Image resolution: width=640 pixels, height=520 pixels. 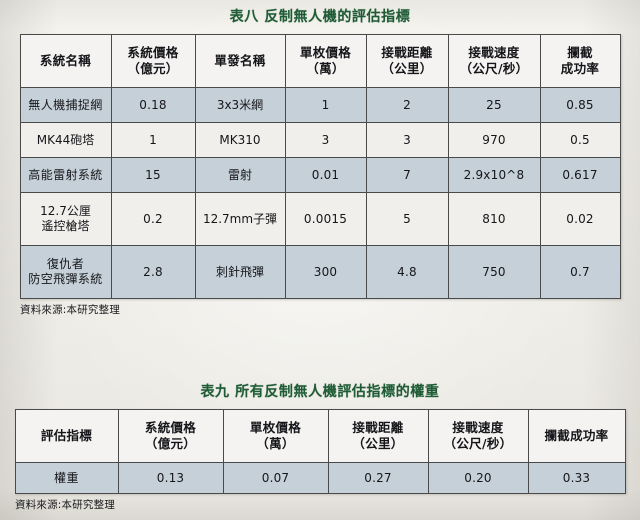 What do you see at coordinates (580, 105) in the screenshot?
I see `cell-intercept-rate: 0.85` at bounding box center [580, 105].